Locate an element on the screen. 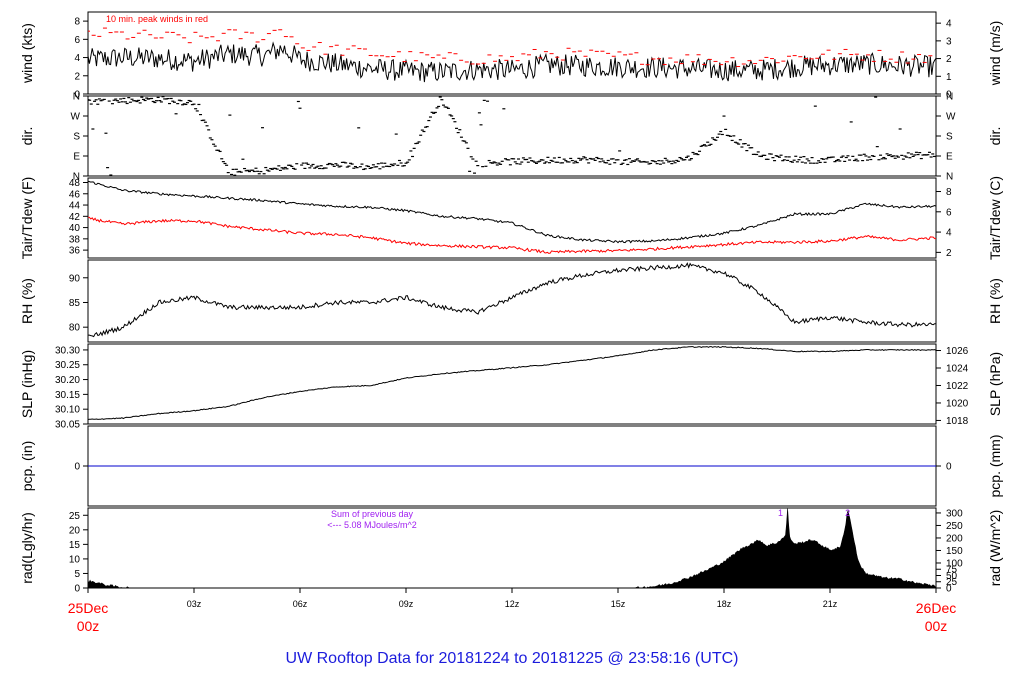  y-tick-label: 90 is located at coordinates (75, 278).